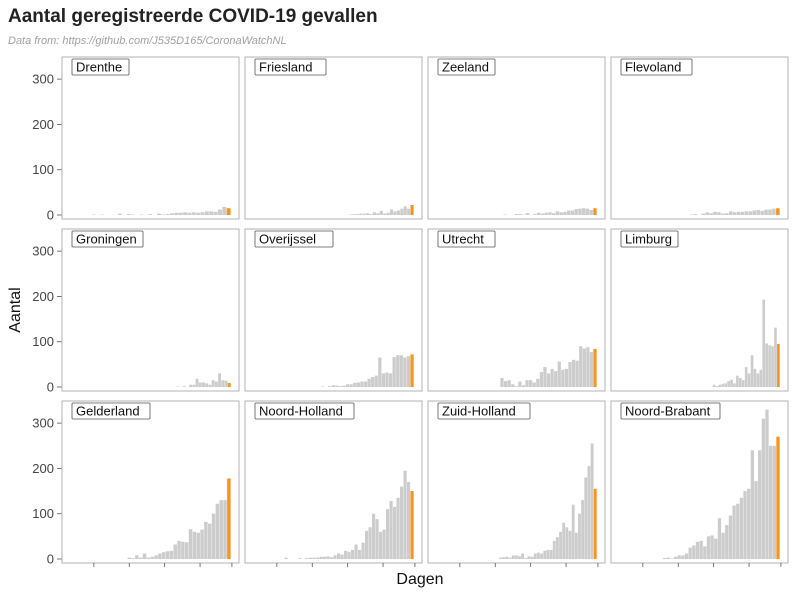 Image resolution: width=800 pixels, height=600 pixels. Describe the element at coordinates (193, 16) in the screenshot. I see `chart-title: Aantal geregistreerde COVID-19 gevallen` at that location.